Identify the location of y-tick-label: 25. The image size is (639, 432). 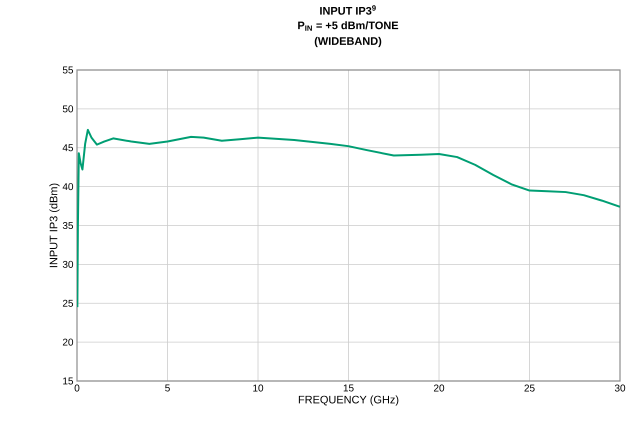
(68, 303).